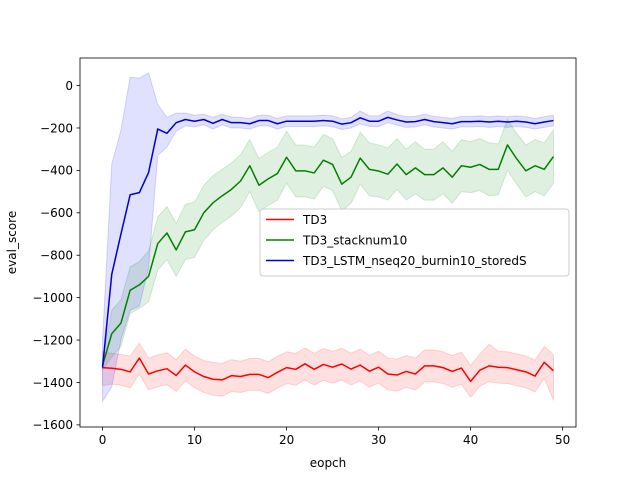 The height and width of the screenshot is (480, 640). Describe the element at coordinates (562, 440) in the screenshot. I see `x-tick-label: 50` at that location.